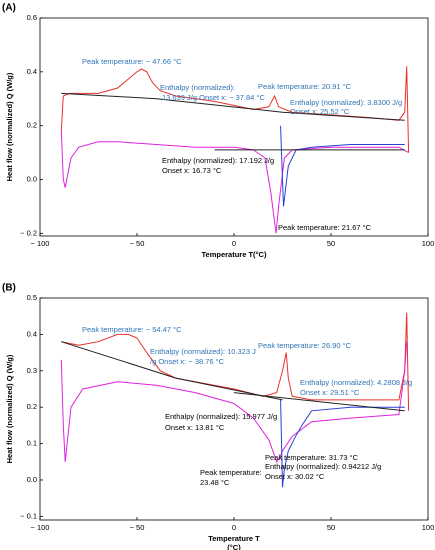 This screenshot has height=550, width=435. I want to click on annotation: Enthalpy (normalized): 17.192 J/g, so click(218, 160).